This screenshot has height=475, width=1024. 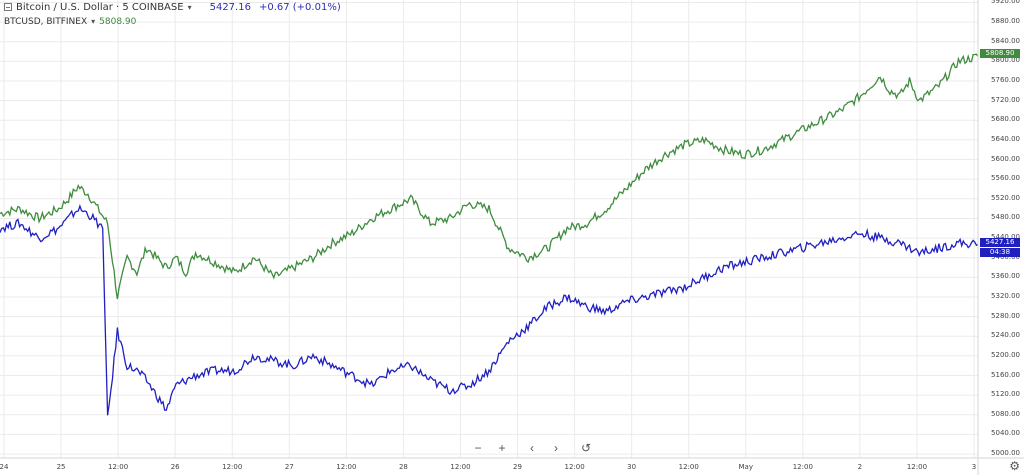 What do you see at coordinates (1005, 99) in the screenshot?
I see `y-tick-label: 5720.00` at bounding box center [1005, 99].